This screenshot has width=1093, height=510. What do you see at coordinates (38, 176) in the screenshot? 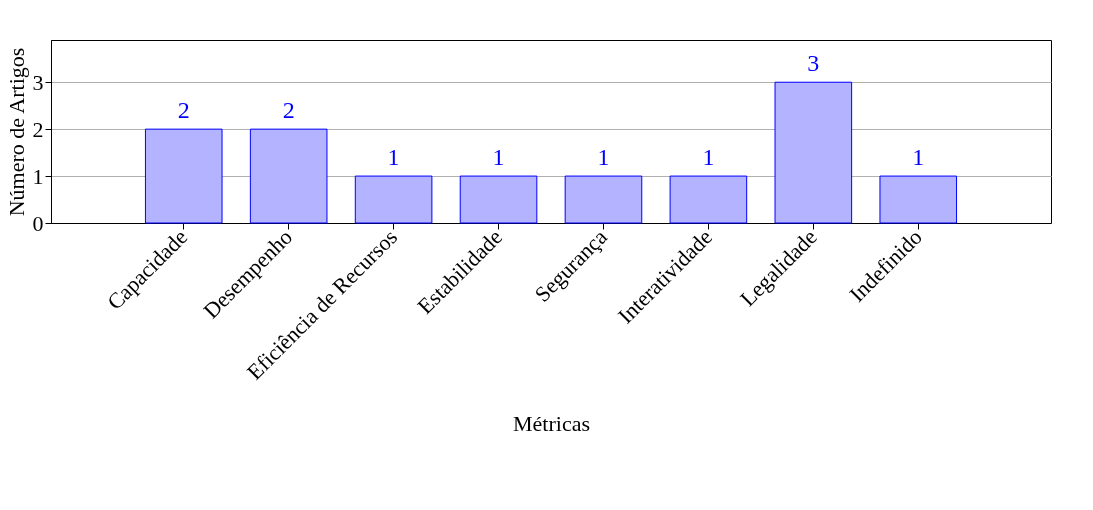
I see `y-tick-label: 1` at bounding box center [38, 176].